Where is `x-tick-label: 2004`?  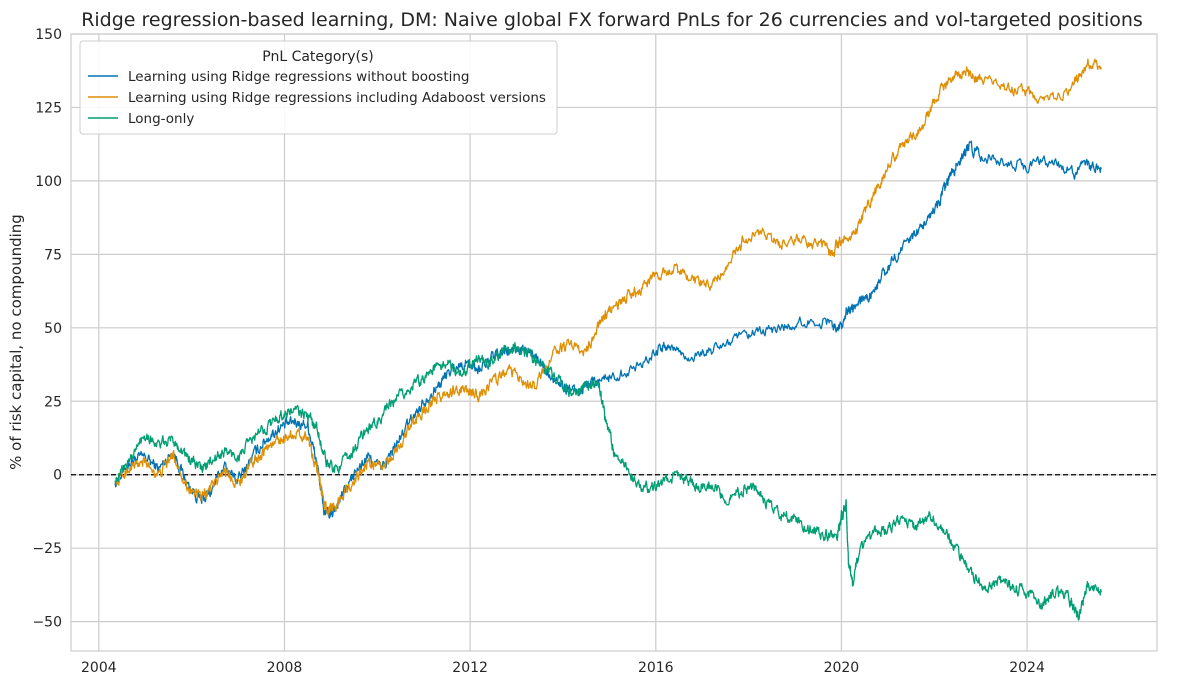 x-tick-label: 2004 is located at coordinates (99, 668).